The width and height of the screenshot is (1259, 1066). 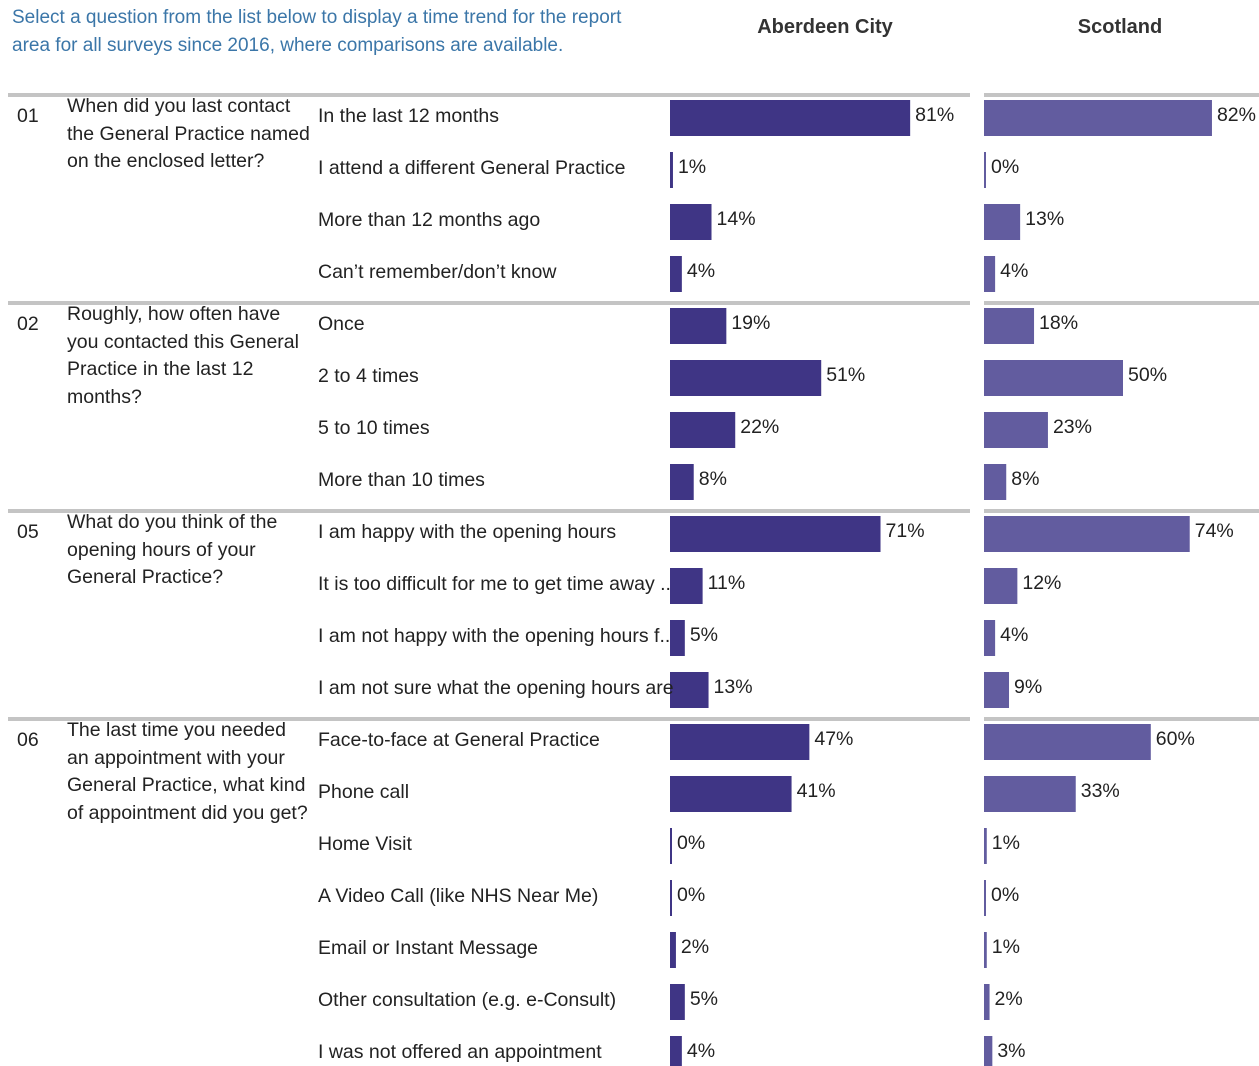 What do you see at coordinates (365, 844) in the screenshot?
I see `answer-label: Home Visit` at bounding box center [365, 844].